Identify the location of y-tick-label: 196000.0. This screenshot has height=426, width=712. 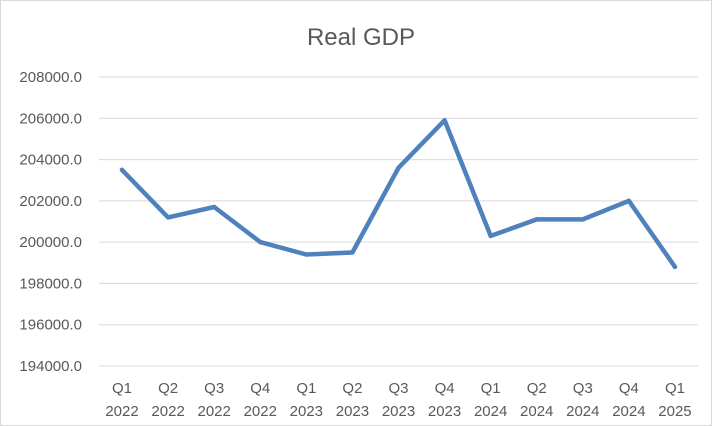
(50, 325).